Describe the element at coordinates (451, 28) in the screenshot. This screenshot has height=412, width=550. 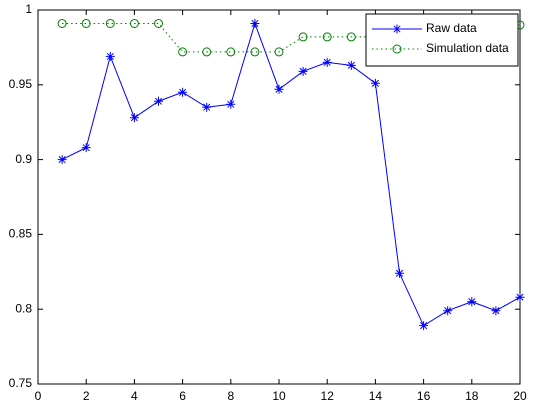
I see `legend-label: Raw data` at that location.